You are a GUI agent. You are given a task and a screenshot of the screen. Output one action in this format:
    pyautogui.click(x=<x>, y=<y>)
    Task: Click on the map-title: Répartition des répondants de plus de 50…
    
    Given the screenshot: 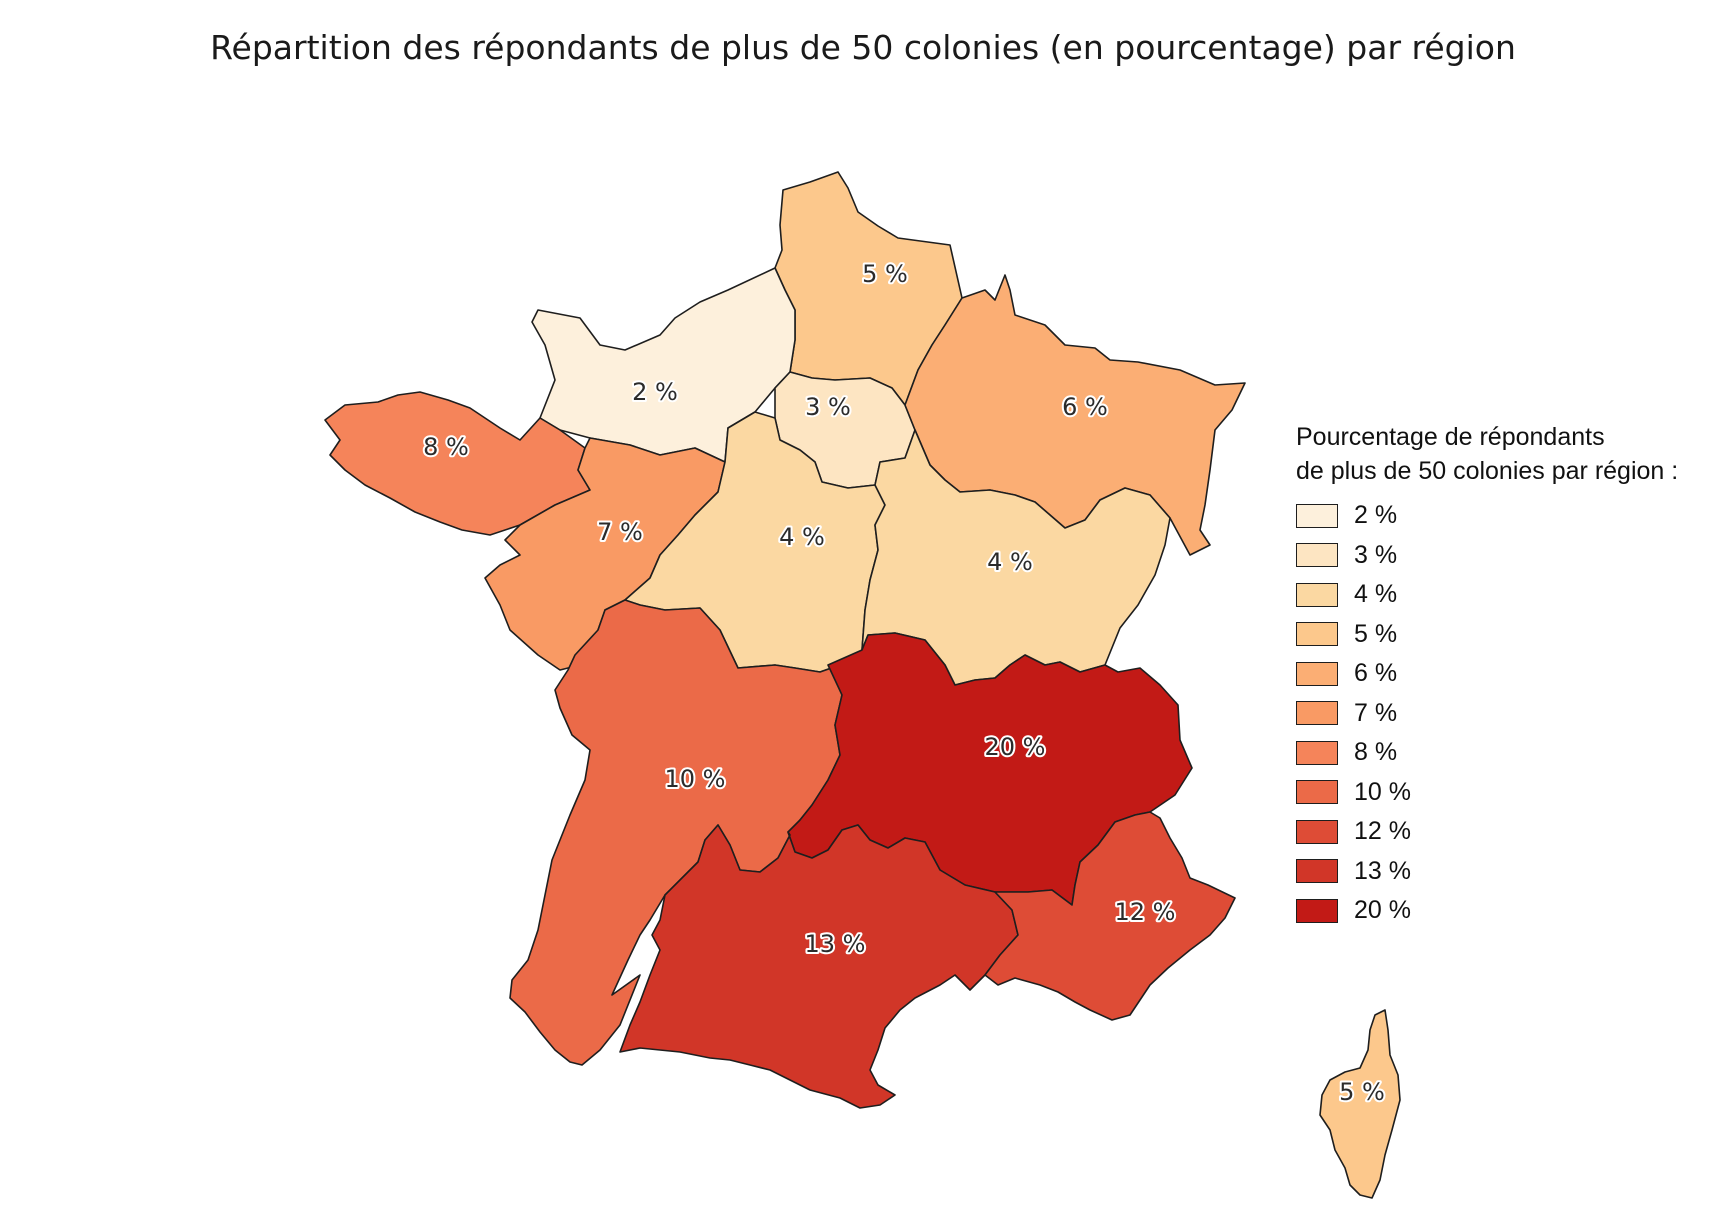 What is the action you would take?
    pyautogui.click(x=863, y=47)
    